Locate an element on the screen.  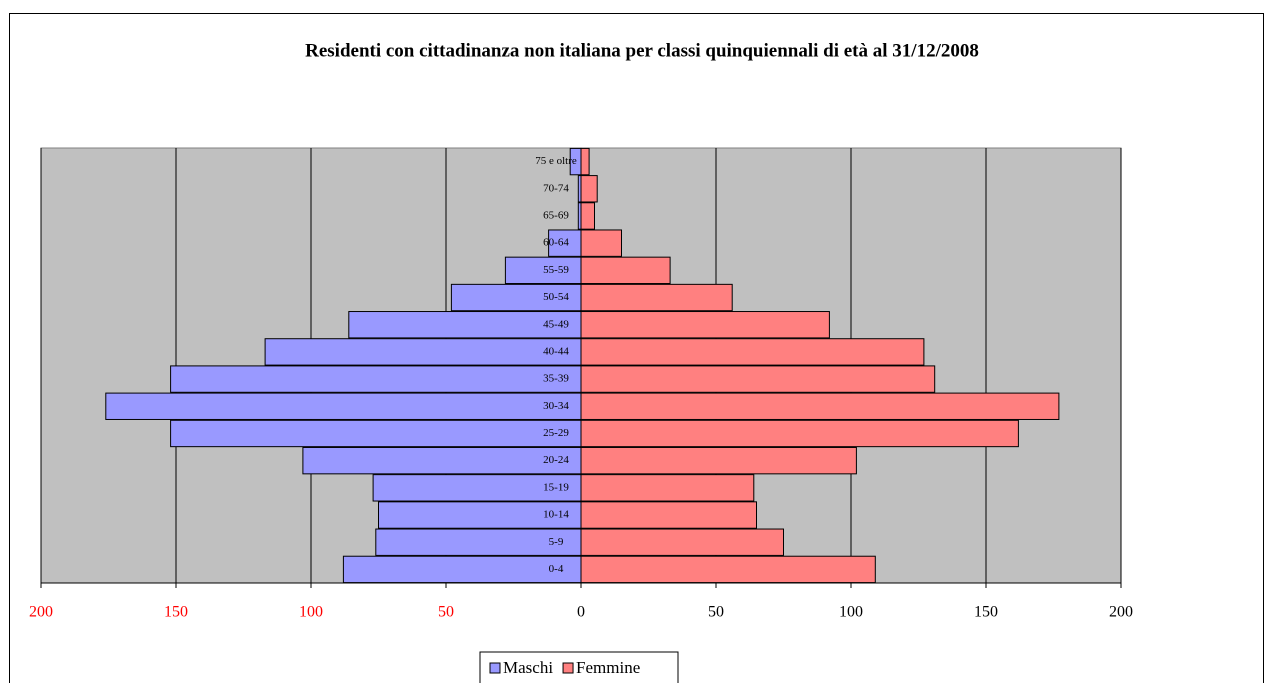
category-label: 70-74 is located at coordinates (556, 188).